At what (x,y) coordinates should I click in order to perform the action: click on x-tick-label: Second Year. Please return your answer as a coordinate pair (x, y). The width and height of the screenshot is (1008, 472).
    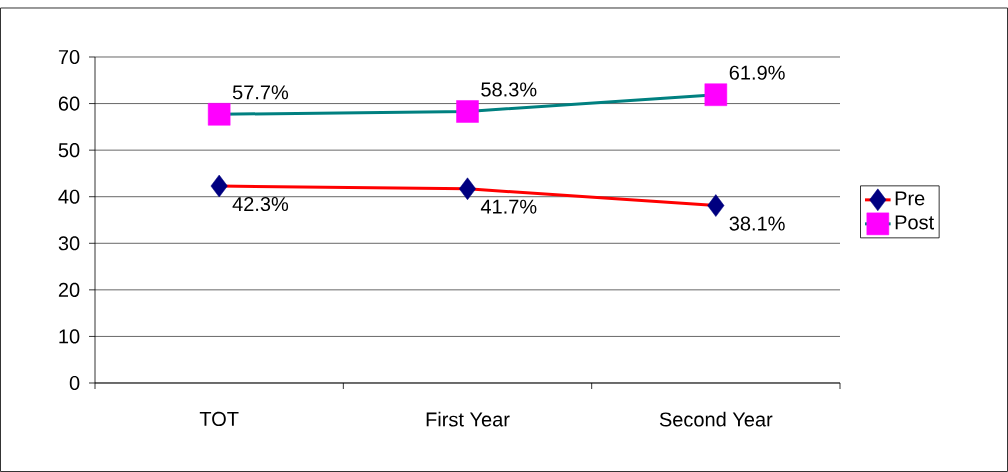
    Looking at the image, I should click on (716, 419).